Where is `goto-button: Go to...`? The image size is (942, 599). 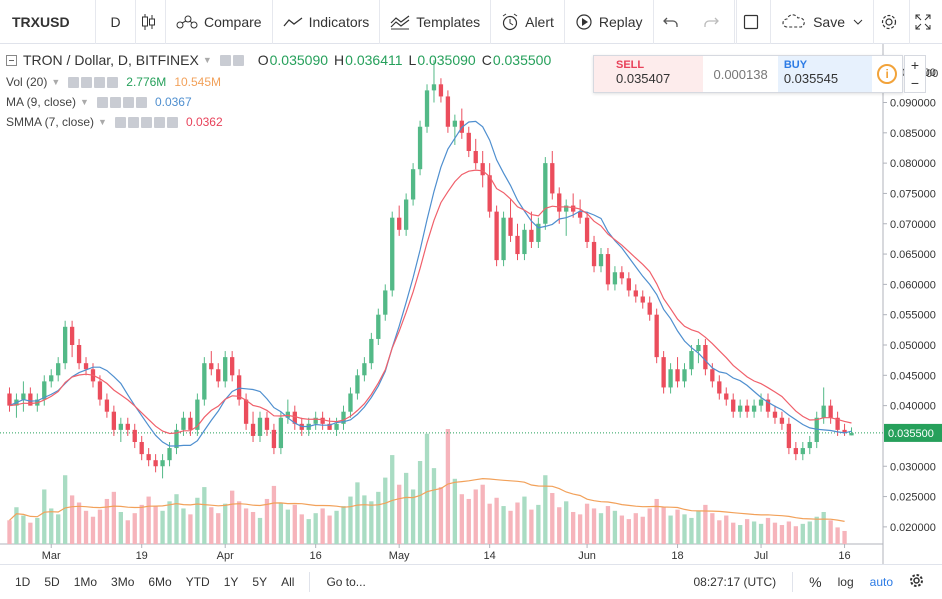
goto-button: Go to... is located at coordinates (346, 582).